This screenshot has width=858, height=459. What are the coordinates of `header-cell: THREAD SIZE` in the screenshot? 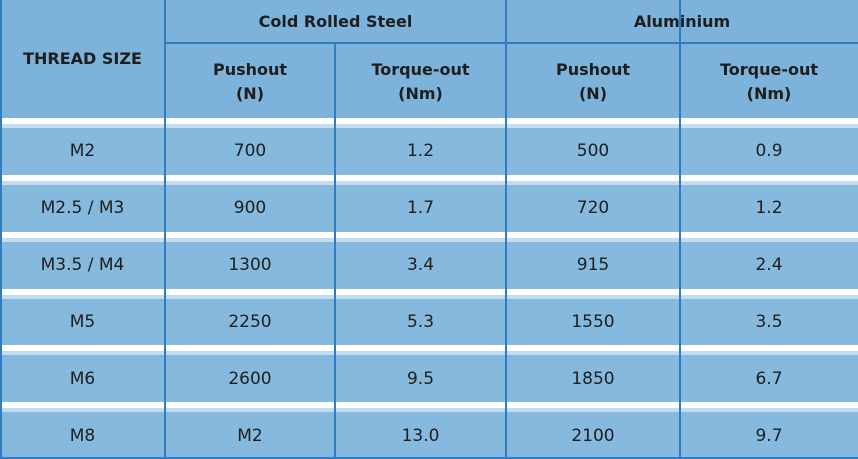 It's located at (82, 58).